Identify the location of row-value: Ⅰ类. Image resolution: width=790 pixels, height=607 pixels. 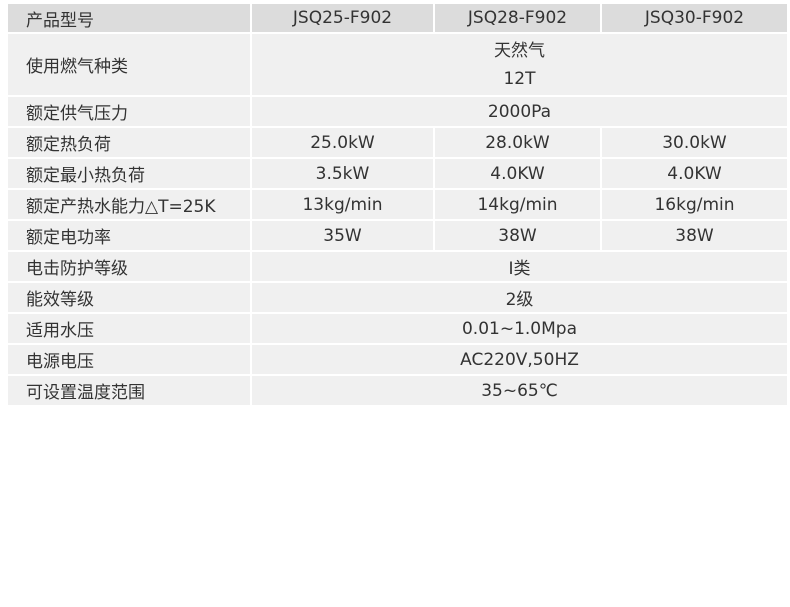
(519, 266).